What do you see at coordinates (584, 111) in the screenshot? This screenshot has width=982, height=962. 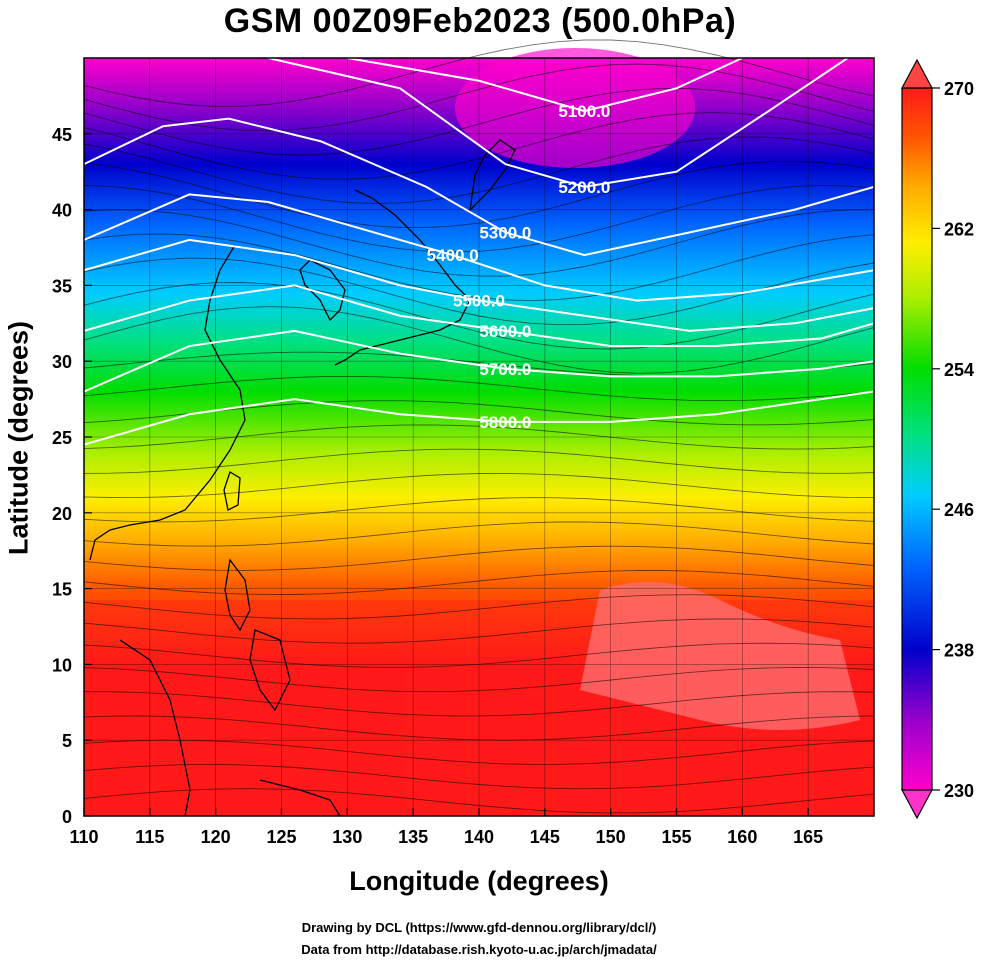 I see `contour-label: 5100.0` at bounding box center [584, 111].